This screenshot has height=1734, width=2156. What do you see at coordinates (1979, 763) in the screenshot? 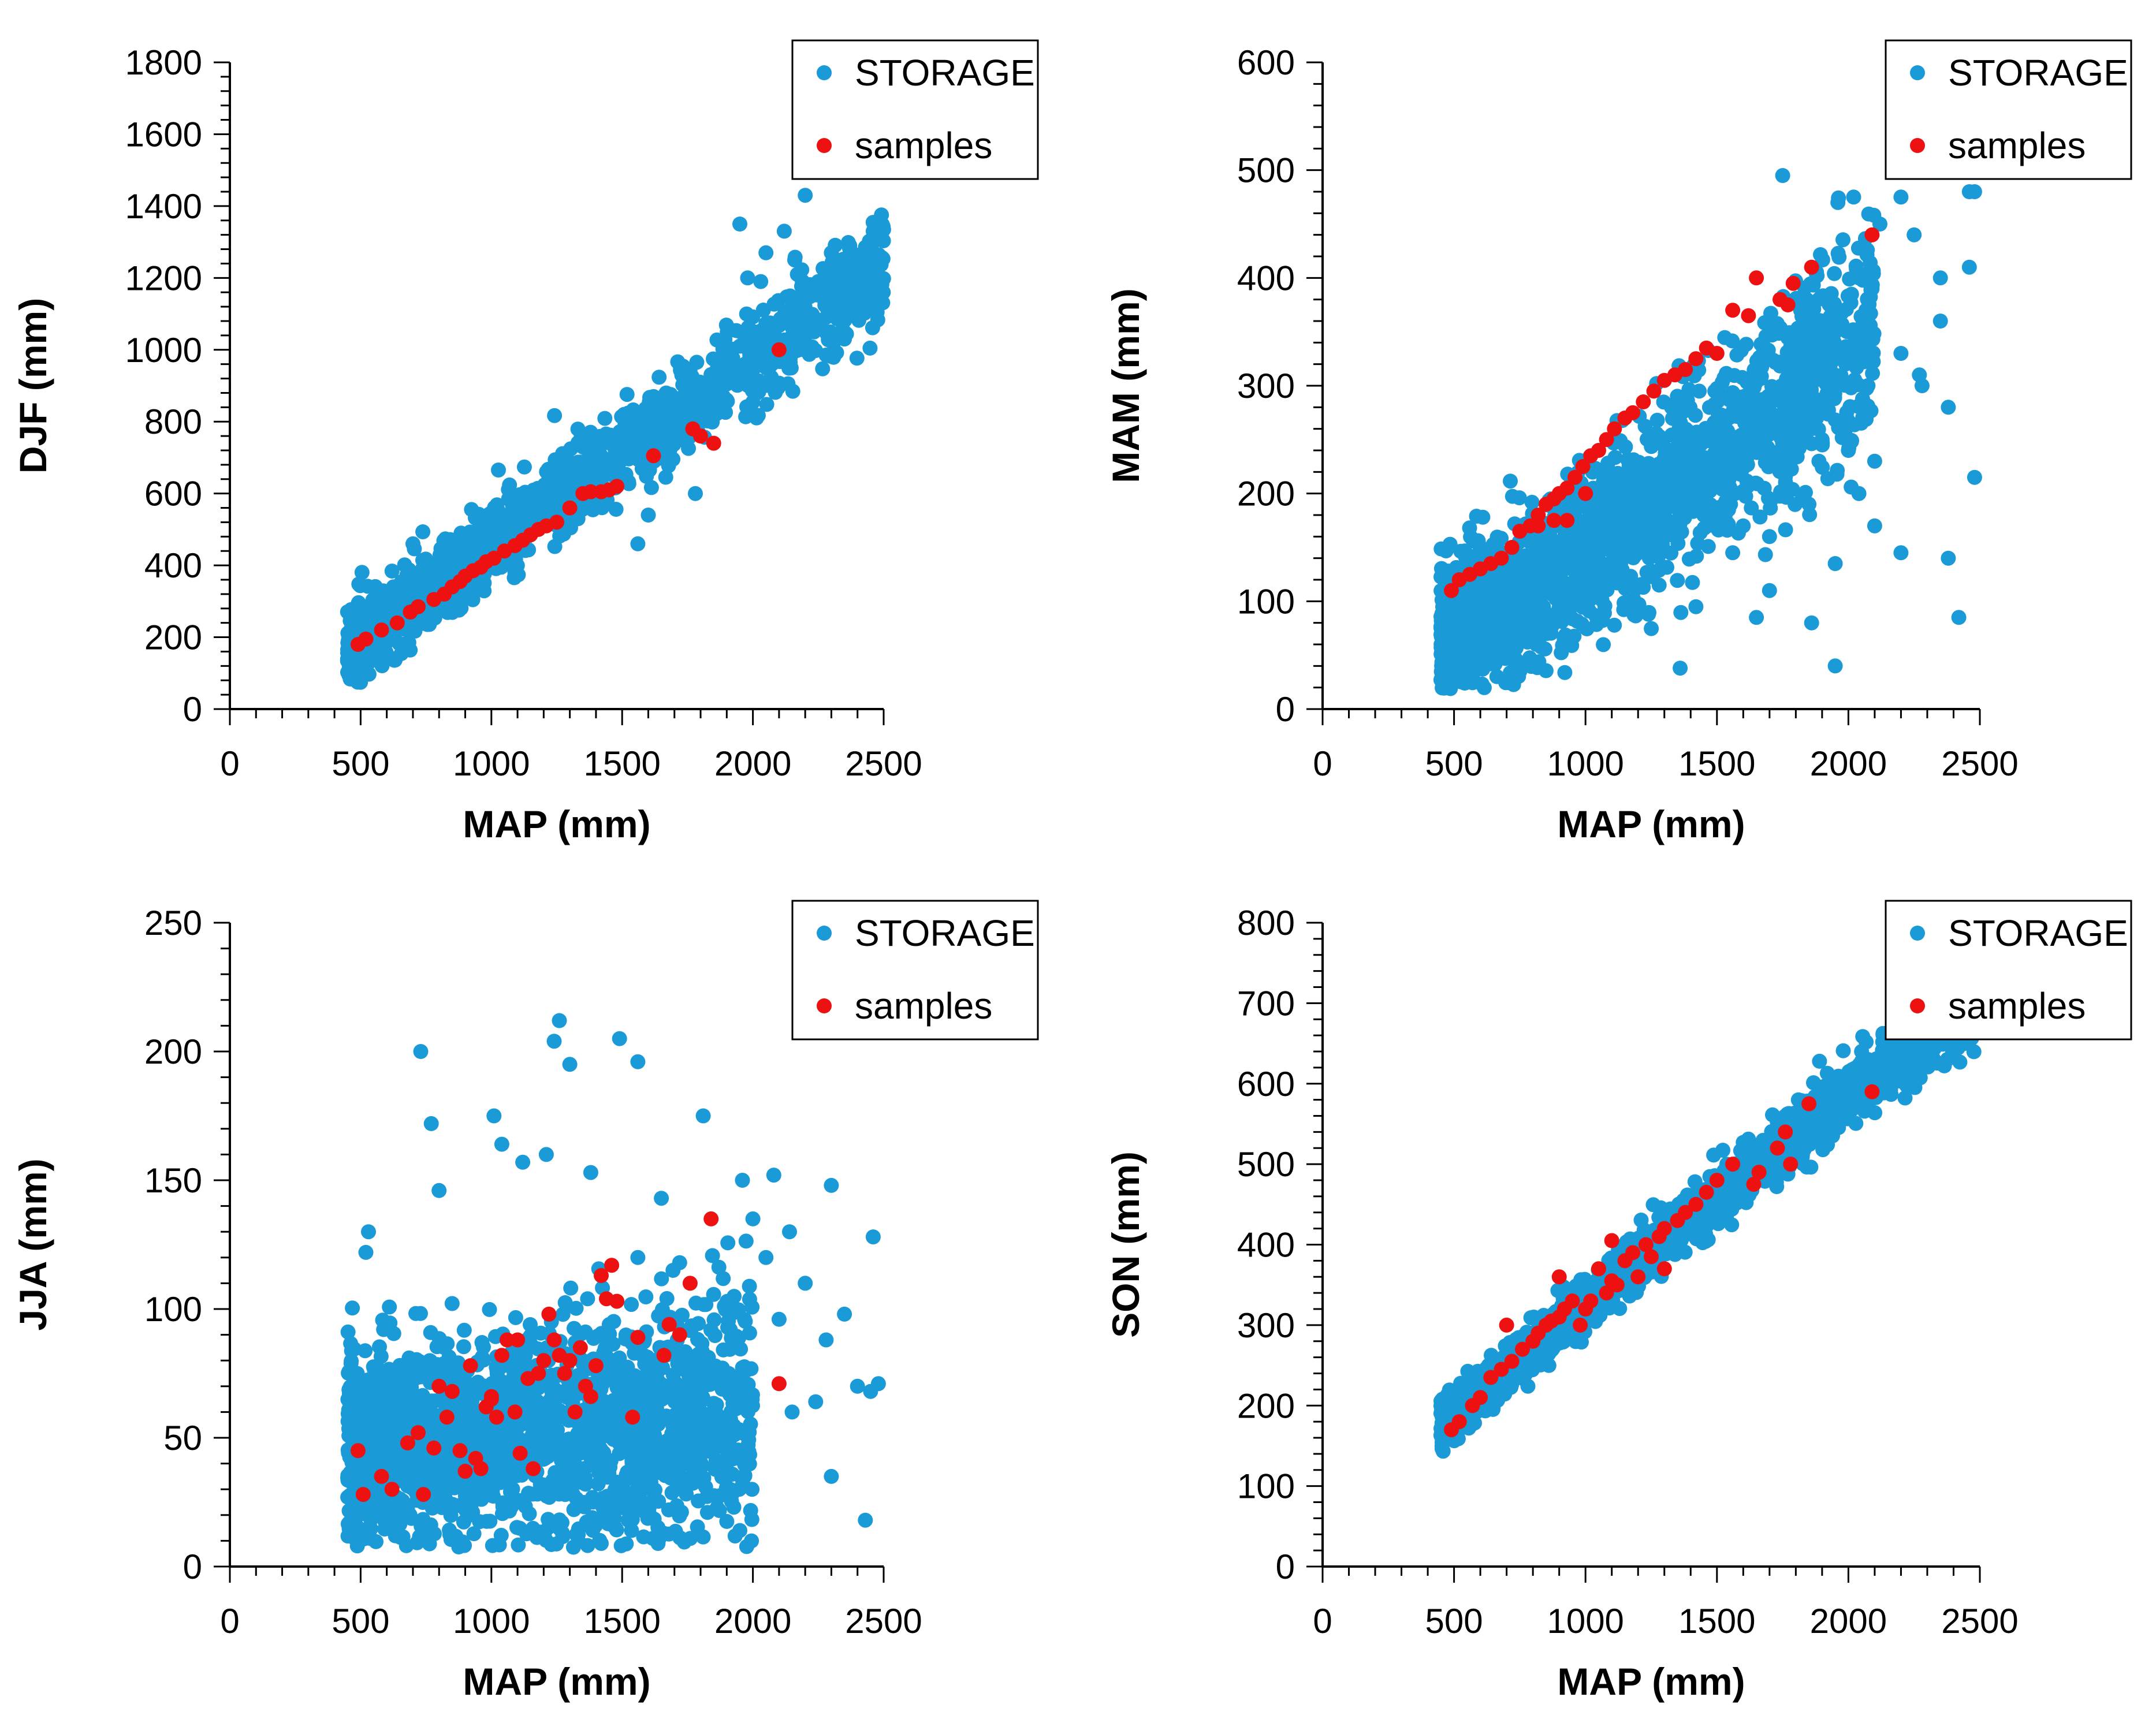
I see `x-tick-label: 2500` at bounding box center [1979, 763].